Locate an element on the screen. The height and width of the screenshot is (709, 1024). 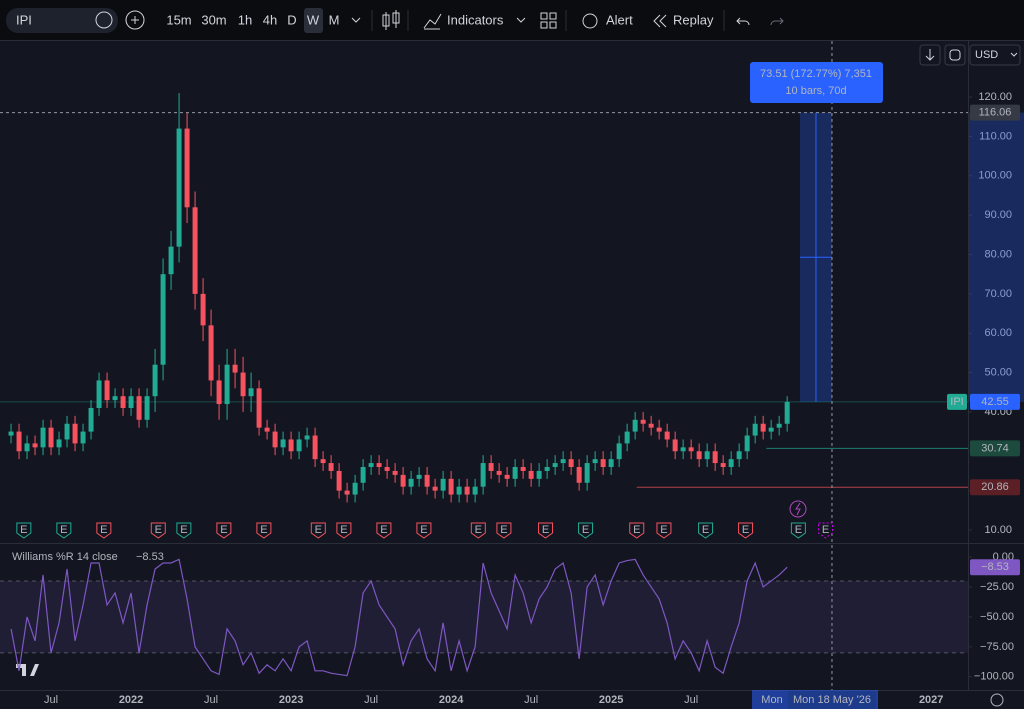
indicator-last-bg is located at coordinates (995, 567).